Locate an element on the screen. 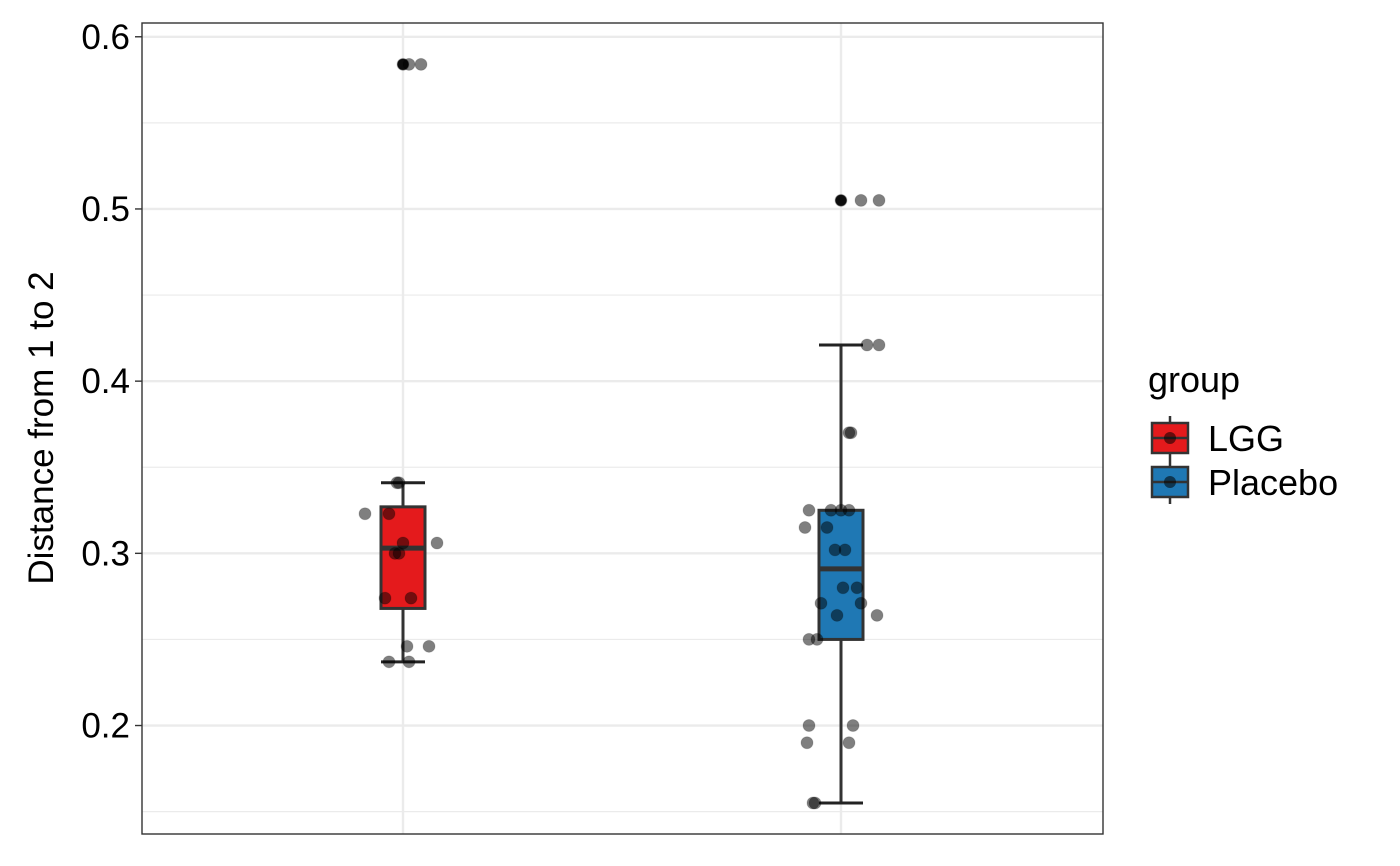  y-tick-label: 0.4 is located at coordinates (105, 381).